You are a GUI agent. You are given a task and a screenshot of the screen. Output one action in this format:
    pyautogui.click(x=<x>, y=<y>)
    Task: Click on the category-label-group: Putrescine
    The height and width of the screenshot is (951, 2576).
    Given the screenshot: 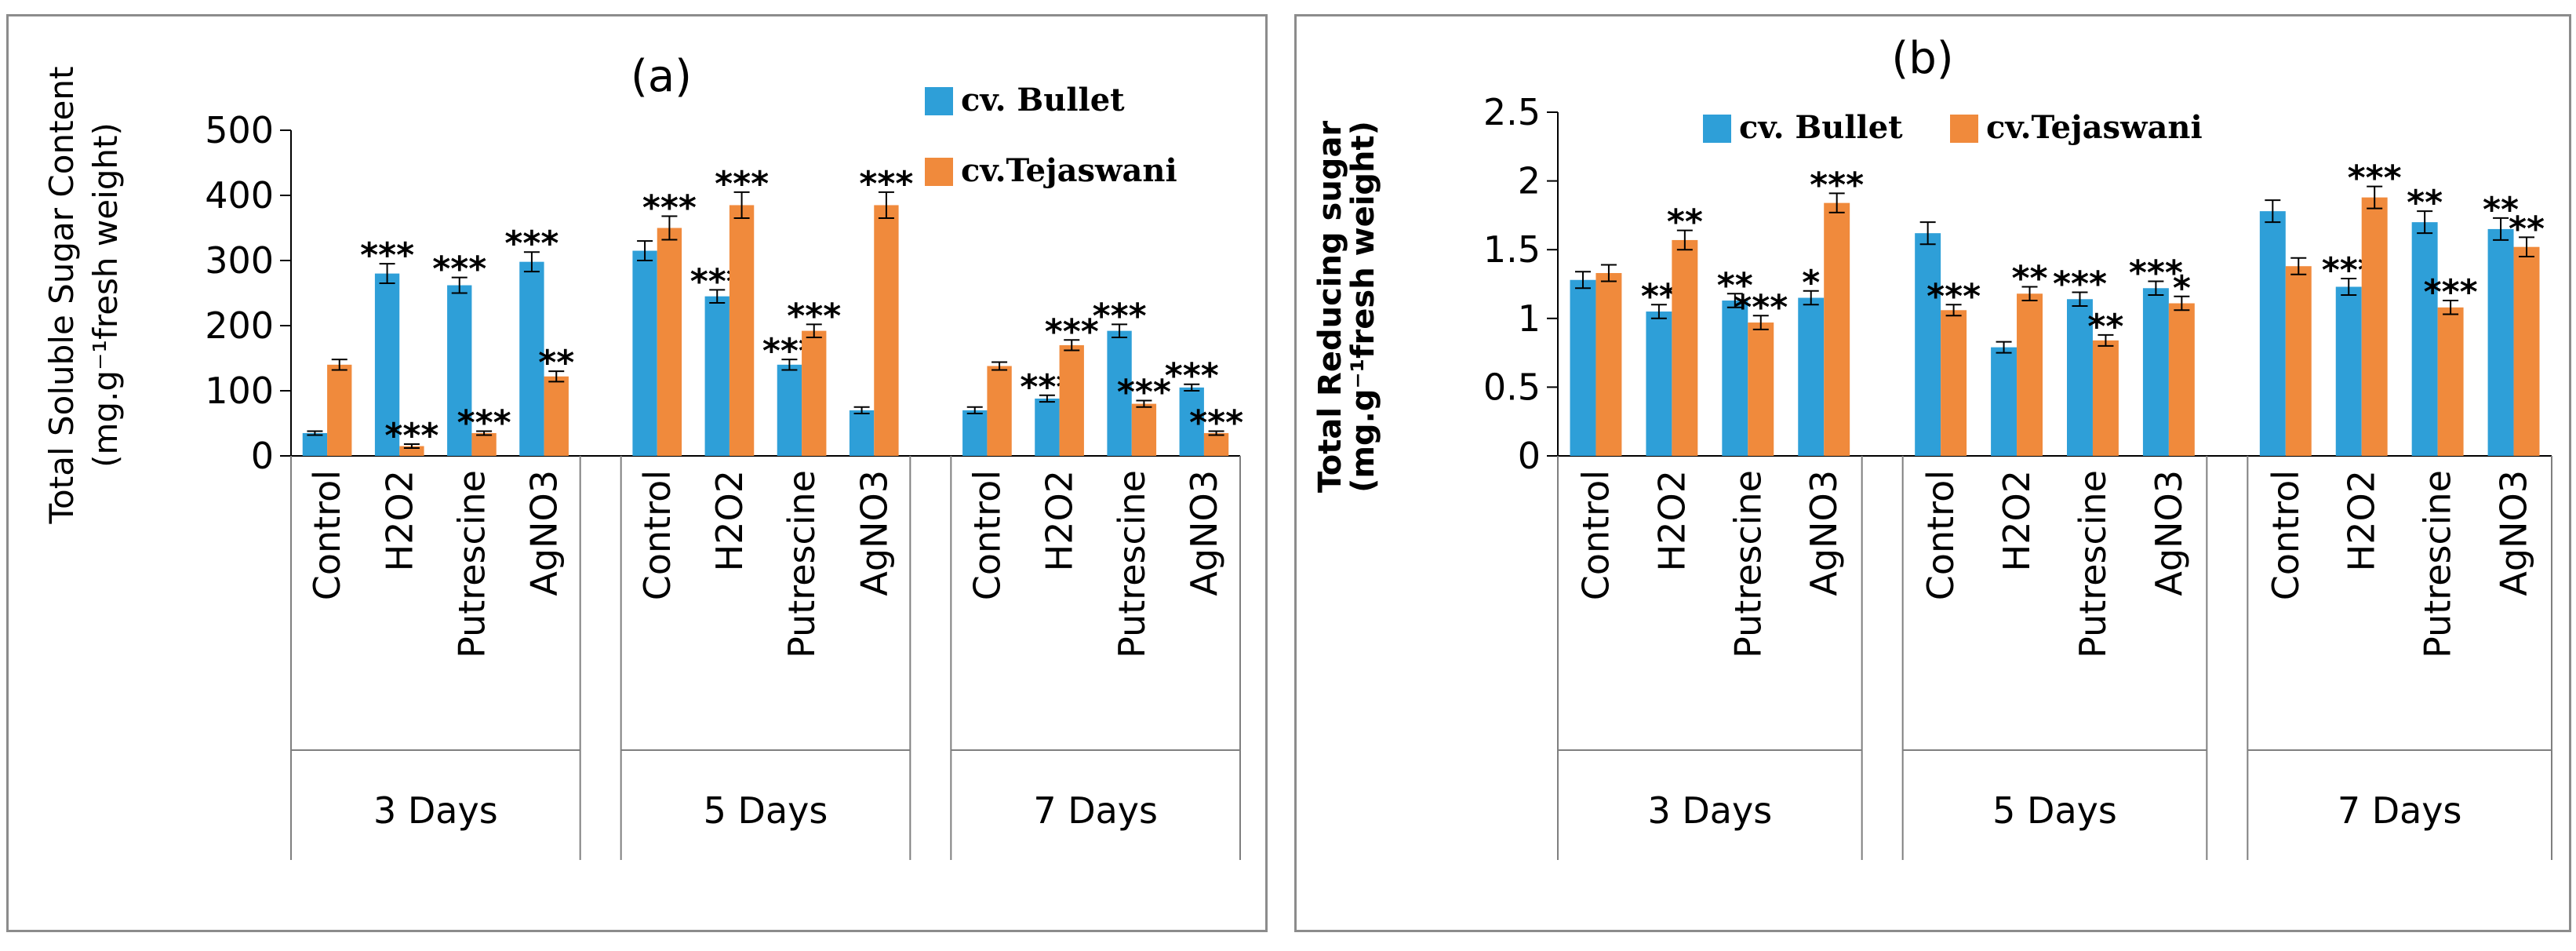 What is the action you would take?
    pyautogui.click(x=2438, y=564)
    